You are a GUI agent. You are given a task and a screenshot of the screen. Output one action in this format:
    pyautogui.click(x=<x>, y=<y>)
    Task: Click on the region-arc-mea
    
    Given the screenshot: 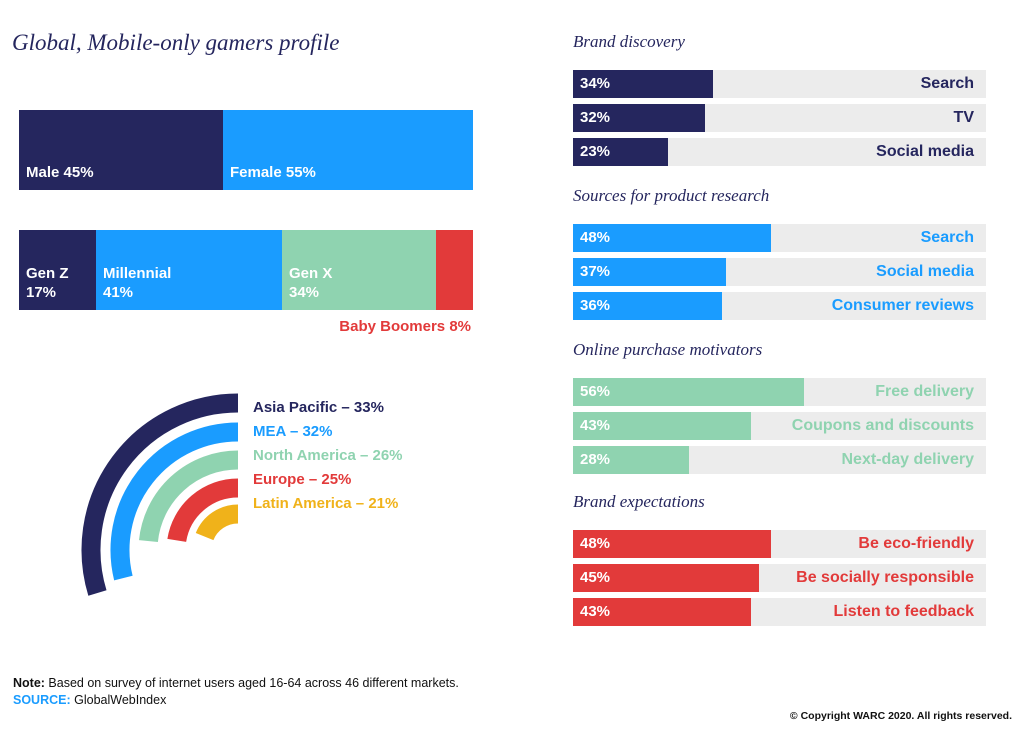 What is the action you would take?
    pyautogui.click(x=174, y=501)
    